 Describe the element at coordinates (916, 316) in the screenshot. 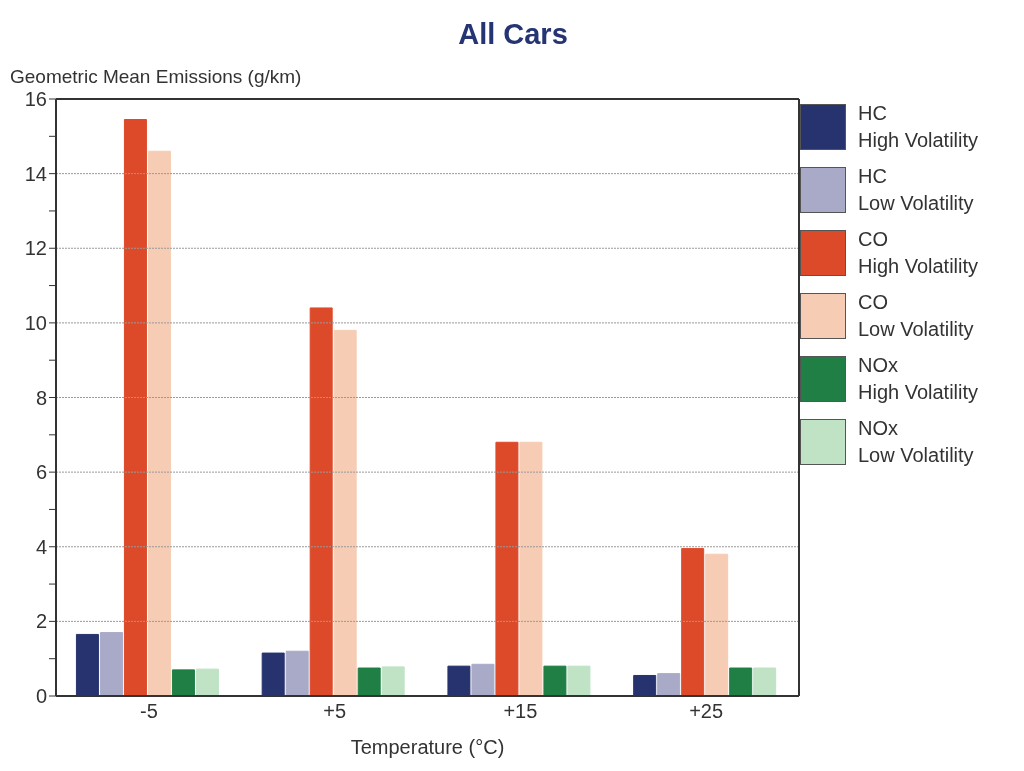

I see `legend-label: CO Low Volatility` at that location.